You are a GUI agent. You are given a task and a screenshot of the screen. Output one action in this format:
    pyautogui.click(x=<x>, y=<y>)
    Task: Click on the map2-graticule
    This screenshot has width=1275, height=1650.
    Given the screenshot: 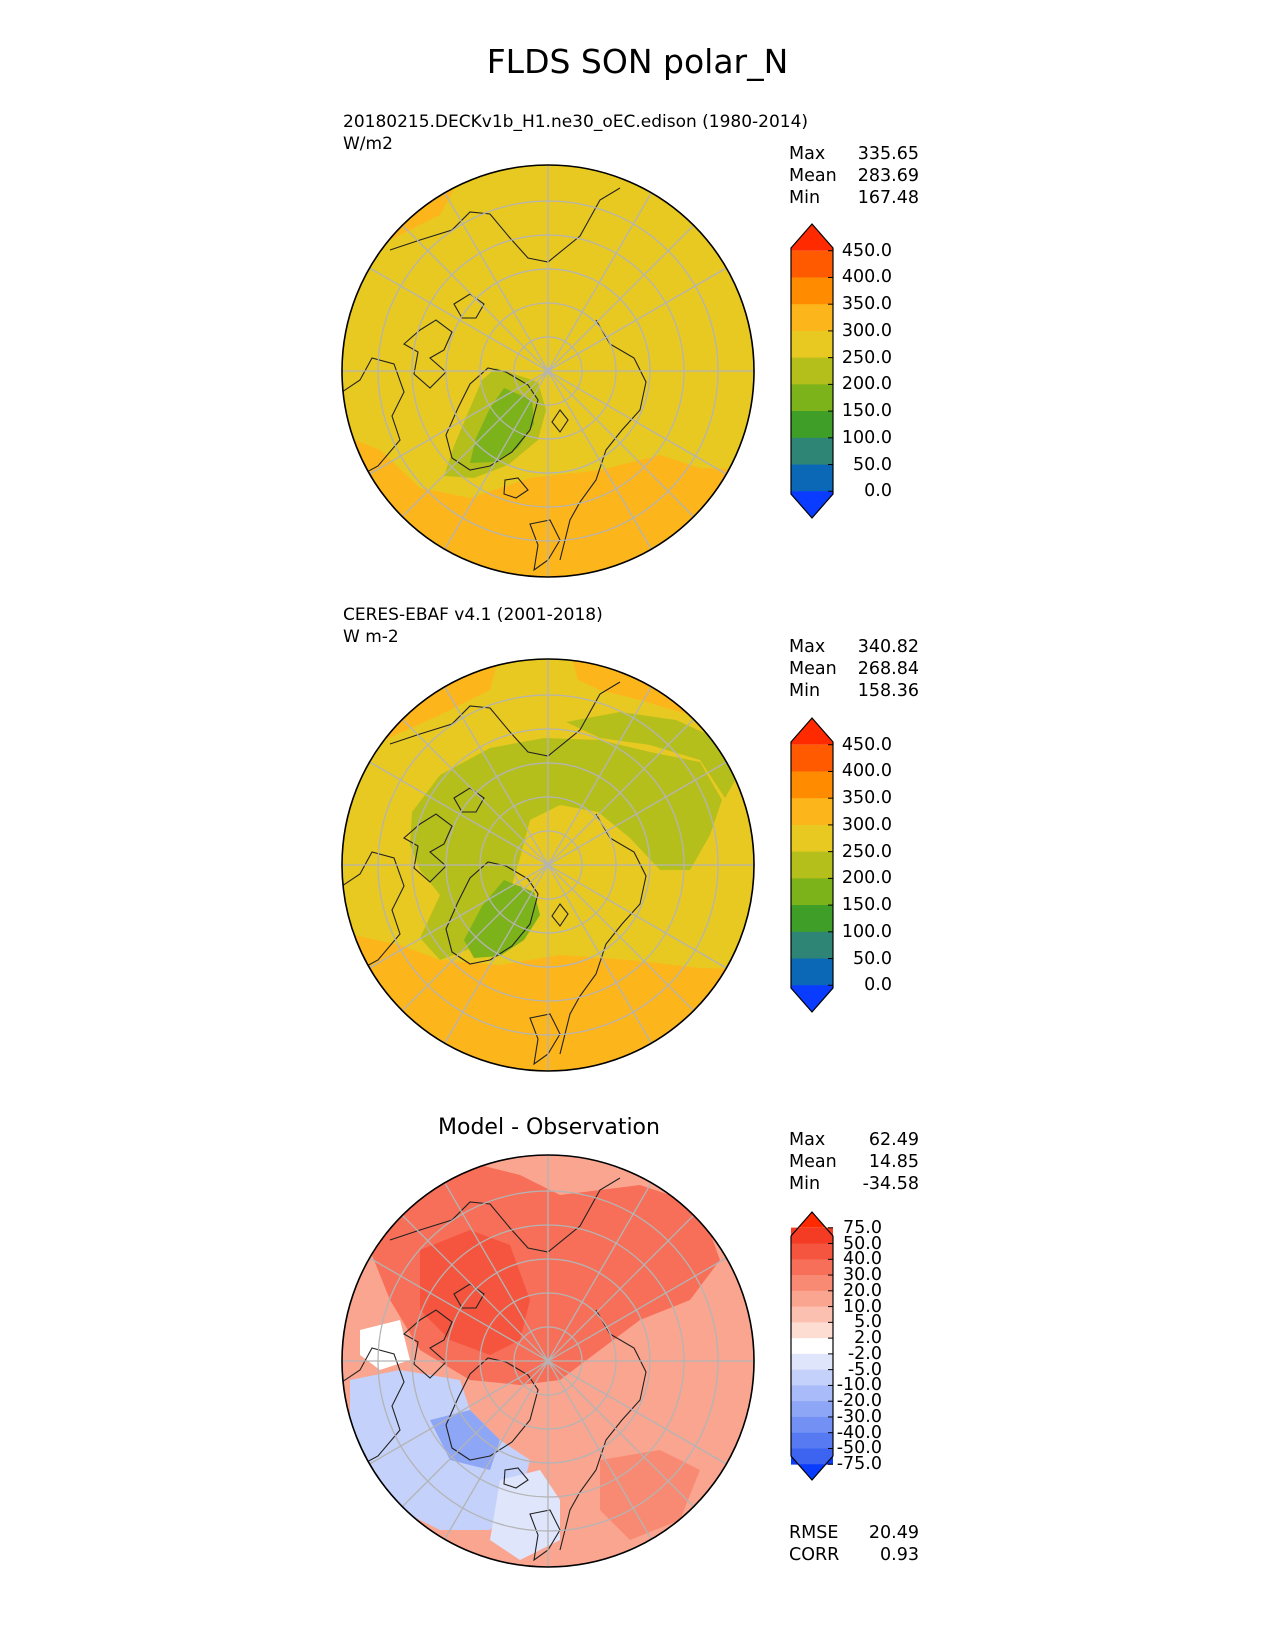 What is the action you would take?
    pyautogui.click(x=548, y=865)
    